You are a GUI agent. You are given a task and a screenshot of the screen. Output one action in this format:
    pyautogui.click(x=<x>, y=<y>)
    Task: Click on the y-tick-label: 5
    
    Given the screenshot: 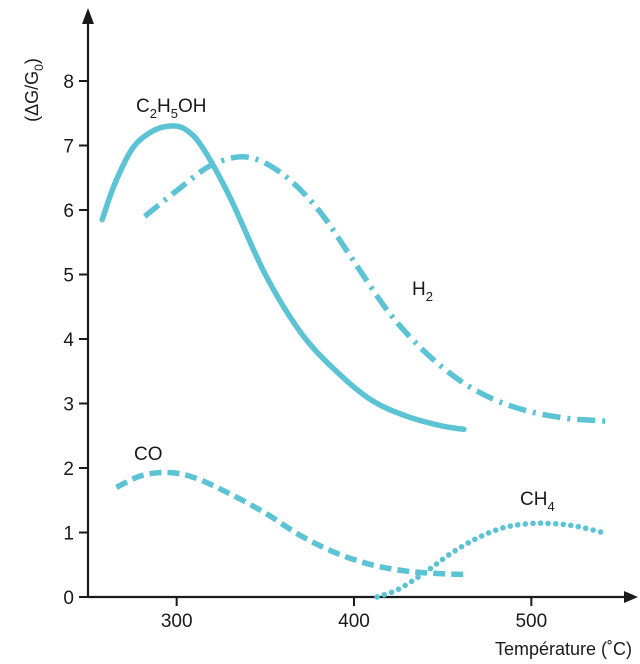 What is the action you would take?
    pyautogui.click(x=68, y=276)
    